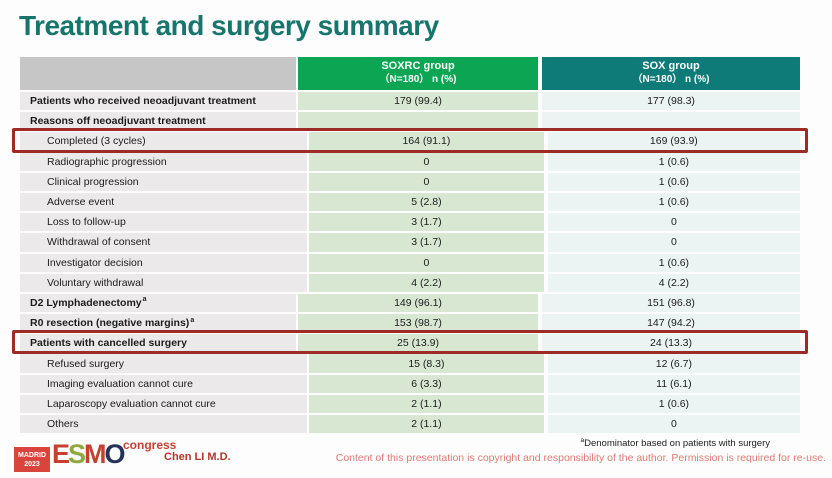  Describe the element at coordinates (418, 66) in the screenshot. I see `soxrc-group-name: SOXRC group` at that location.